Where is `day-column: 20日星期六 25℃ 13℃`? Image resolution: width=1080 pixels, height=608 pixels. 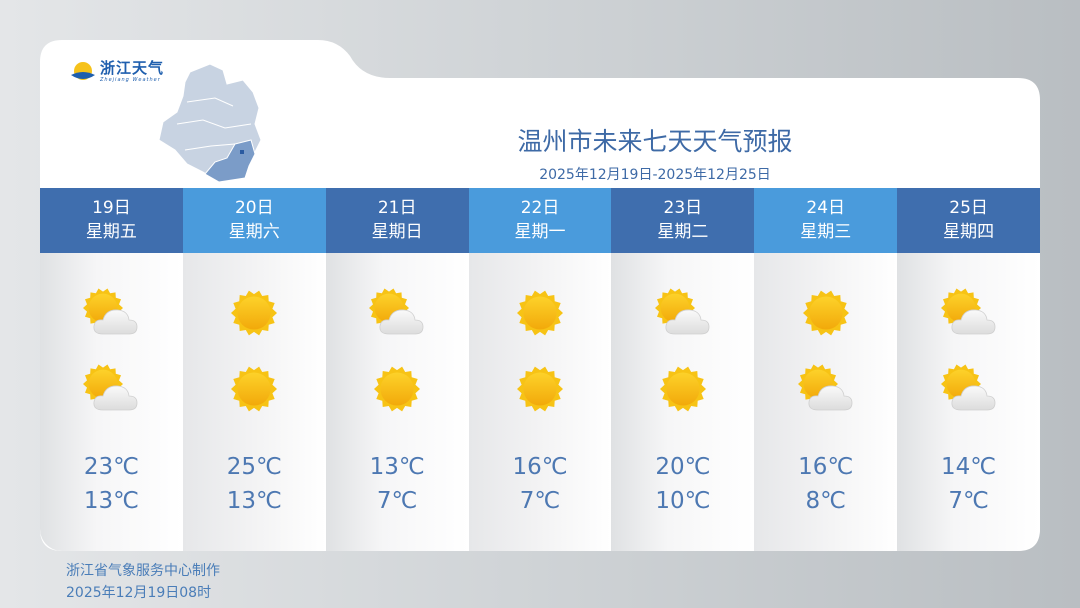
day-column: 20日星期六 25℃ 13℃ is located at coordinates (254, 369).